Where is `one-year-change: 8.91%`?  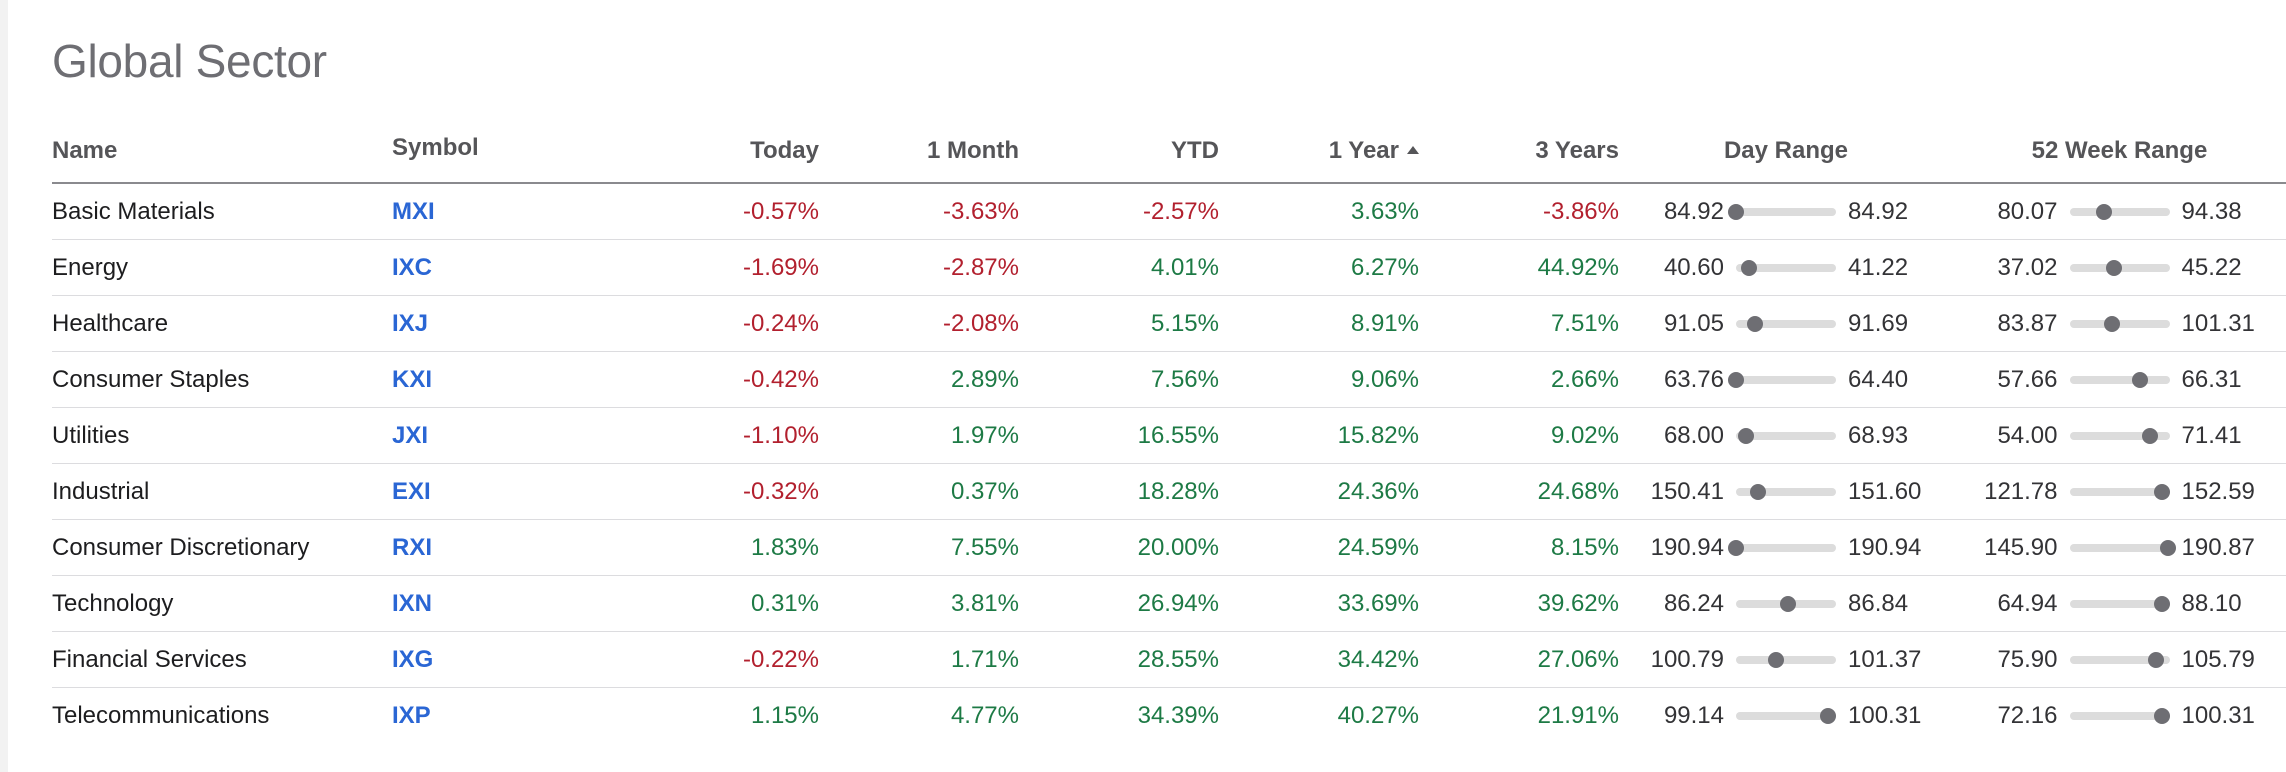 one-year-change: 8.91% is located at coordinates (1319, 323).